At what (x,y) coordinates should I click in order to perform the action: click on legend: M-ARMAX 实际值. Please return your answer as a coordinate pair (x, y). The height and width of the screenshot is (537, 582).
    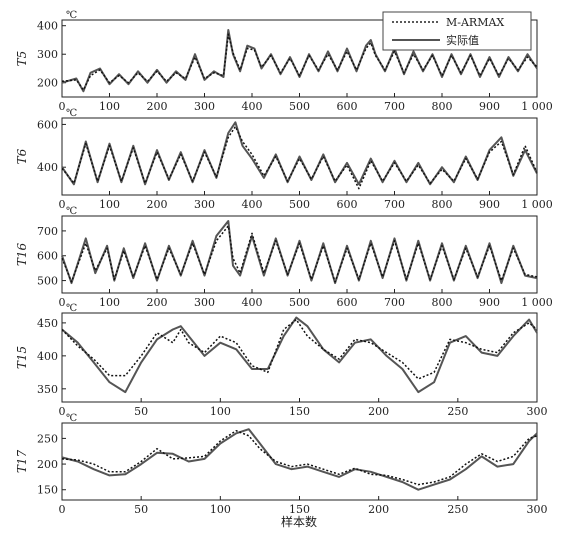
    Looking at the image, I should click on (457, 31).